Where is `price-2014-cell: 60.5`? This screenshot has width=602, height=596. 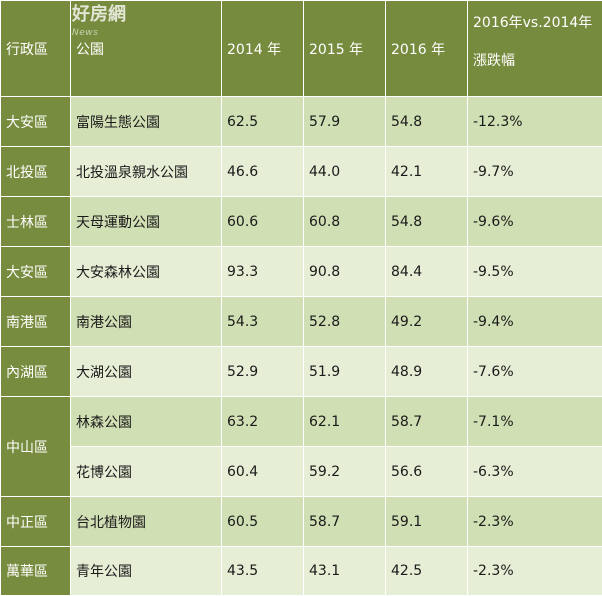 price-2014-cell: 60.5 is located at coordinates (263, 522).